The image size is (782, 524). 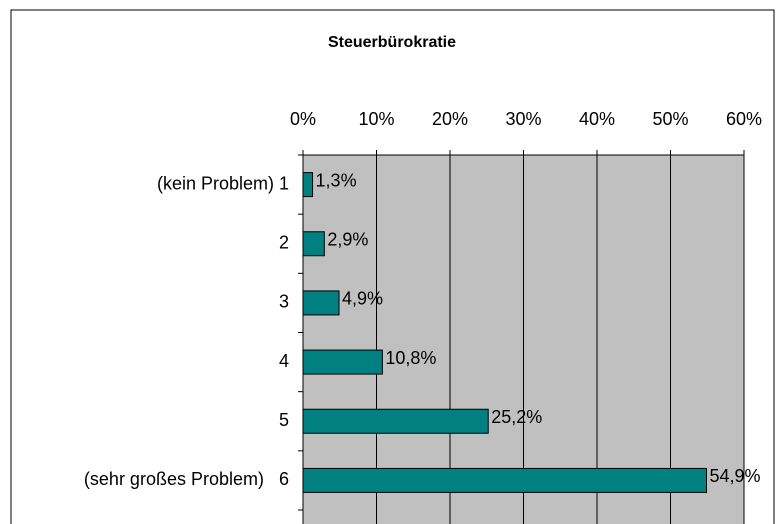 What do you see at coordinates (186, 479) in the screenshot?
I see `y-tick-label: (sehr großes Problem) 6` at bounding box center [186, 479].